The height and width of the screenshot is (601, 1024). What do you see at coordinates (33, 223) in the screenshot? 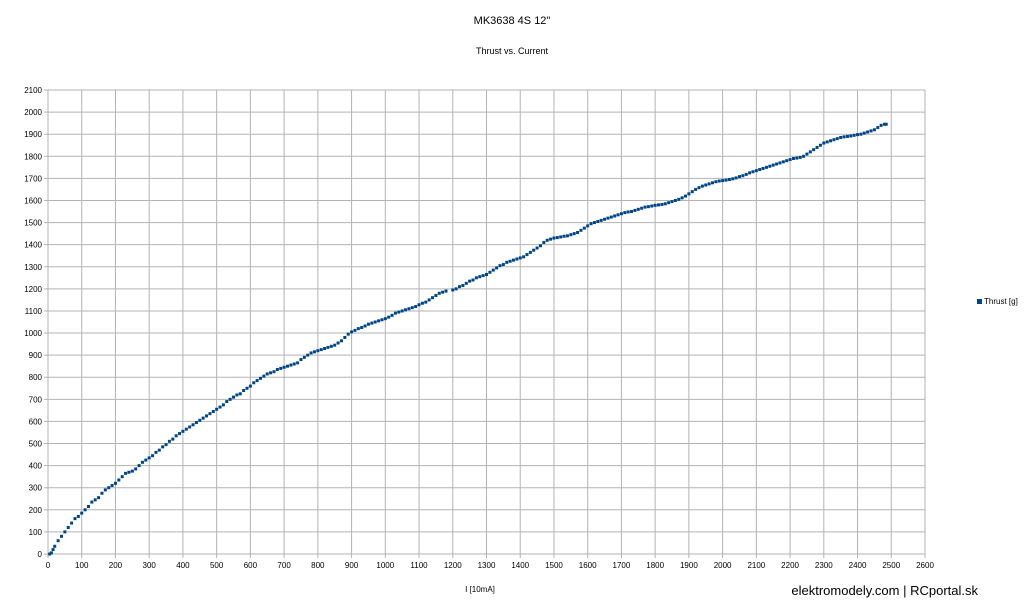
I see `y-tick-label: 1500` at bounding box center [33, 223].